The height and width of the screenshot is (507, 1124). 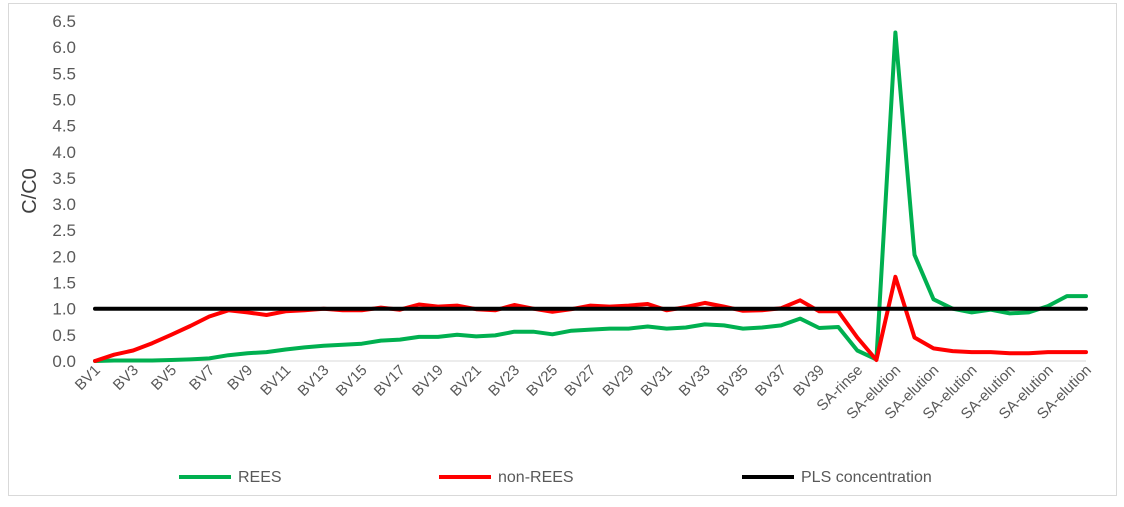 What do you see at coordinates (504, 381) in the screenshot?
I see `x-tick-label: BV23` at bounding box center [504, 381].